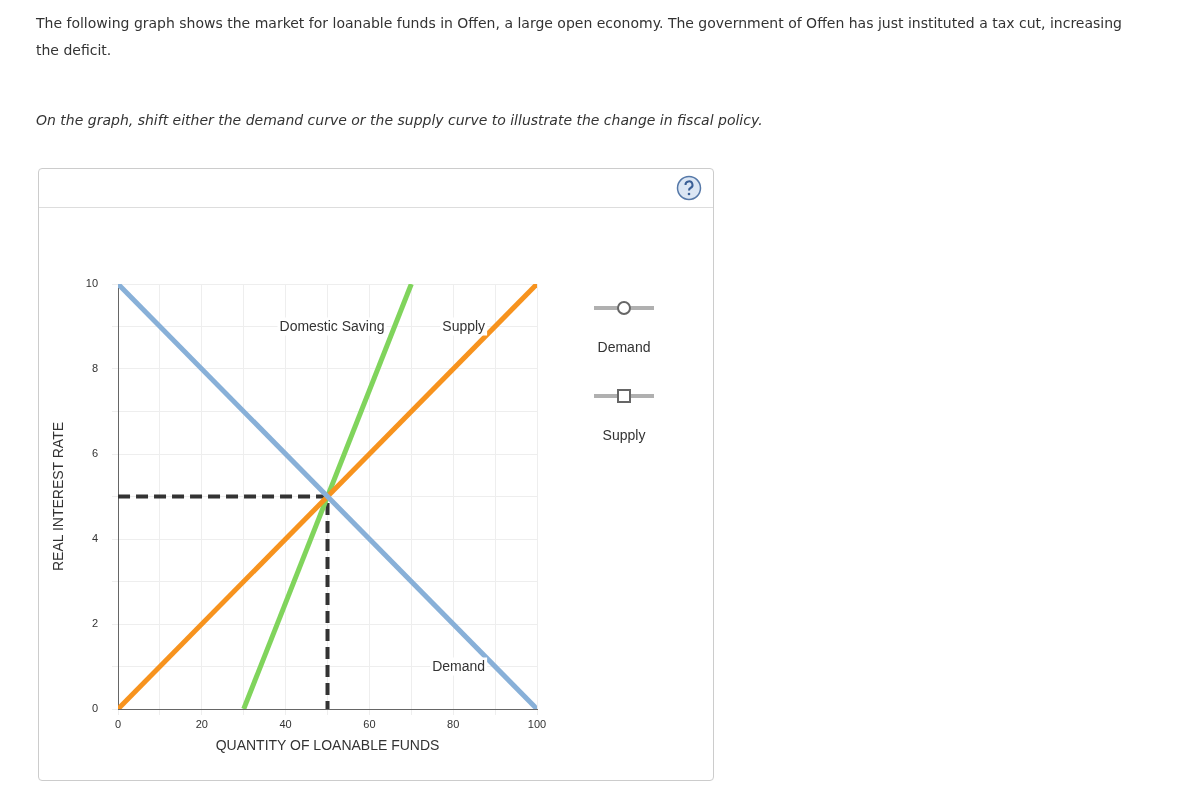 This screenshot has width=1195, height=792. I want to click on x-axis-title: QUANTITY OF LOANABLE FUNDS, so click(327, 745).